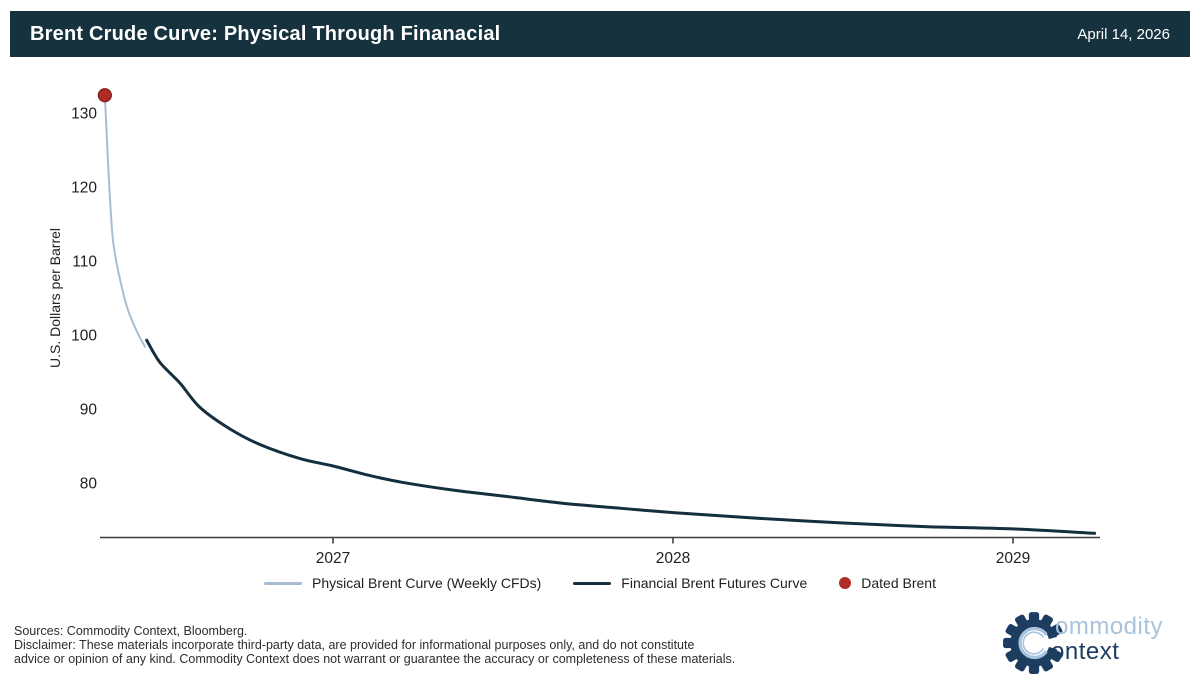 The width and height of the screenshot is (1200, 683). I want to click on legend-dot-swatch, so click(845, 583).